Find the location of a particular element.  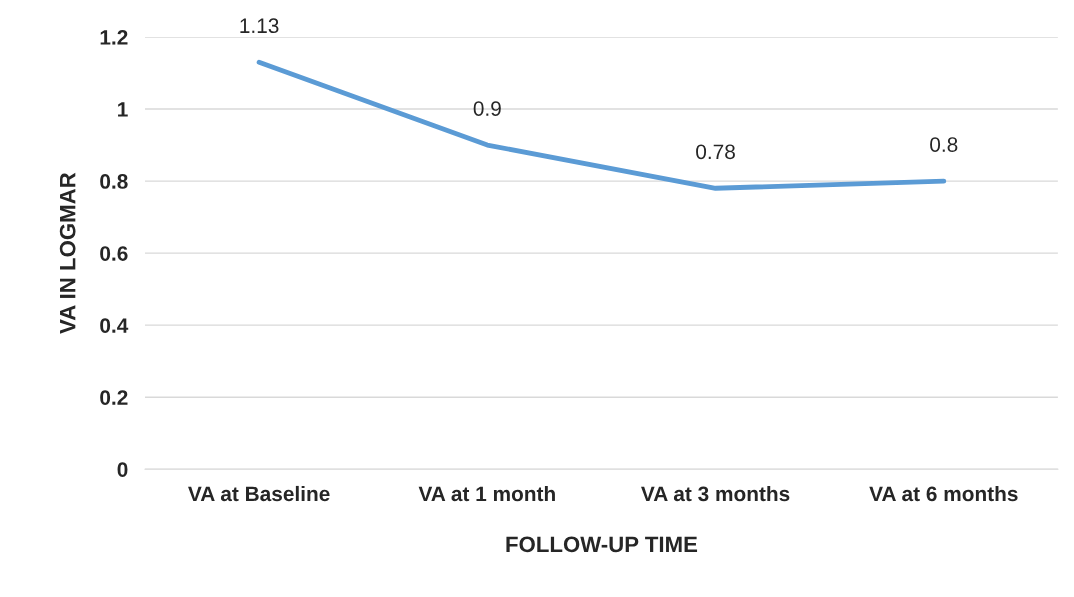

x-tick-label: VA at Baseline is located at coordinates (259, 493).